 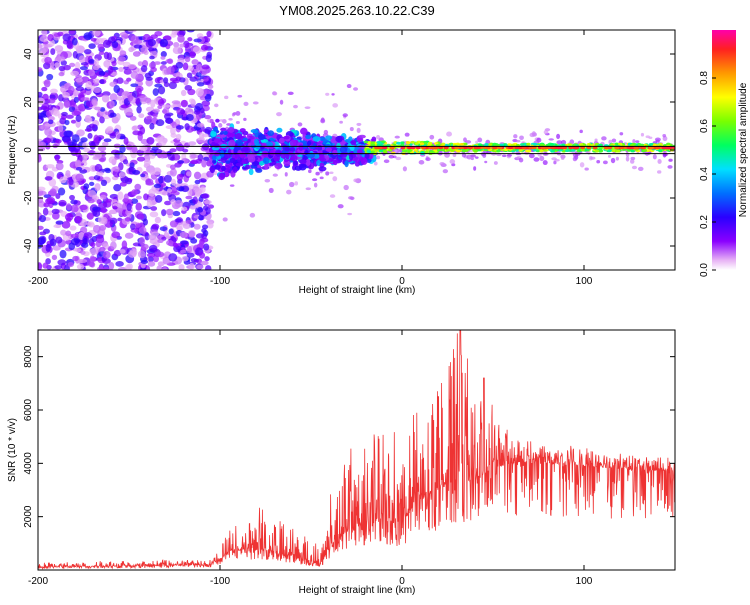 What do you see at coordinates (38, 581) in the screenshot?
I see `snr-xtick-label: -200` at bounding box center [38, 581].